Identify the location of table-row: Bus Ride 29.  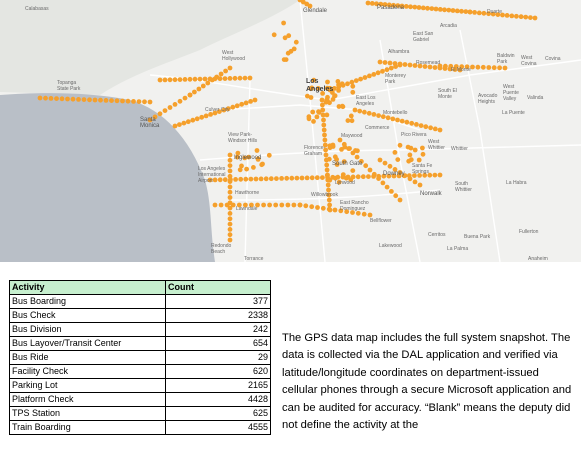
(140, 357).